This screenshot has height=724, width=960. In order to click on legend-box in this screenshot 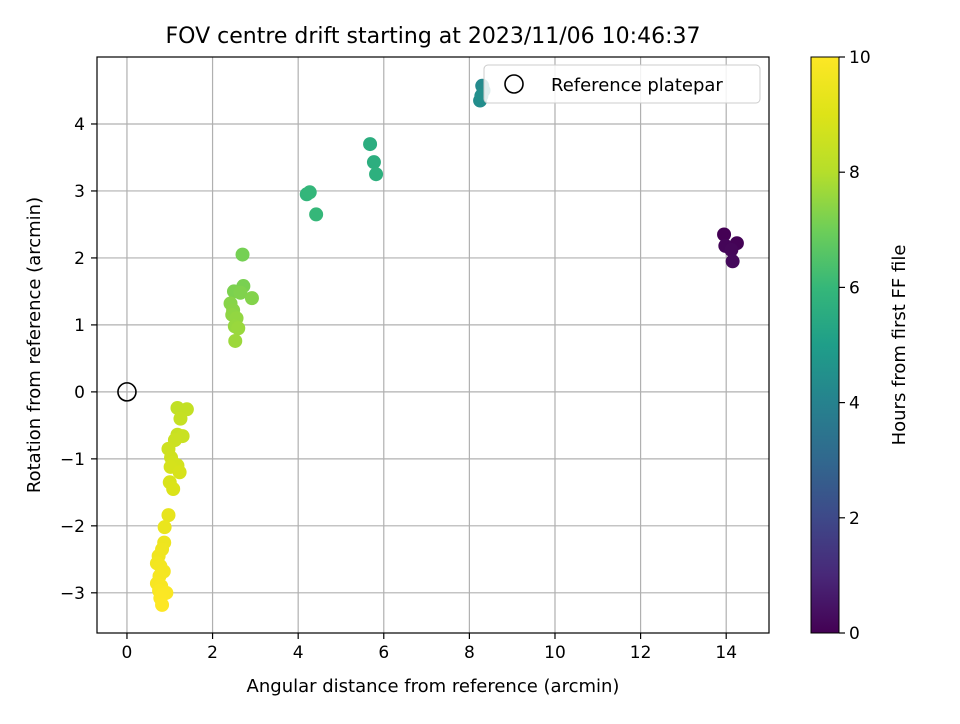, I will do `click(622, 84)`.